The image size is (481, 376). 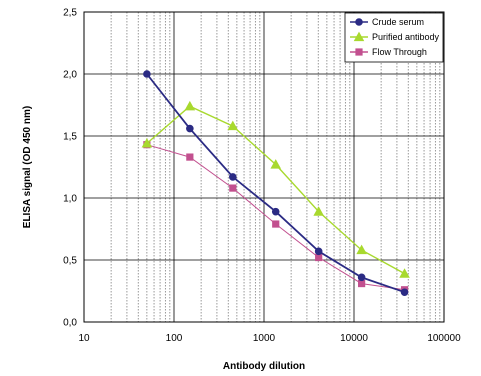 What do you see at coordinates (70, 323) in the screenshot?
I see `y-tick-label: 0,0` at bounding box center [70, 323].